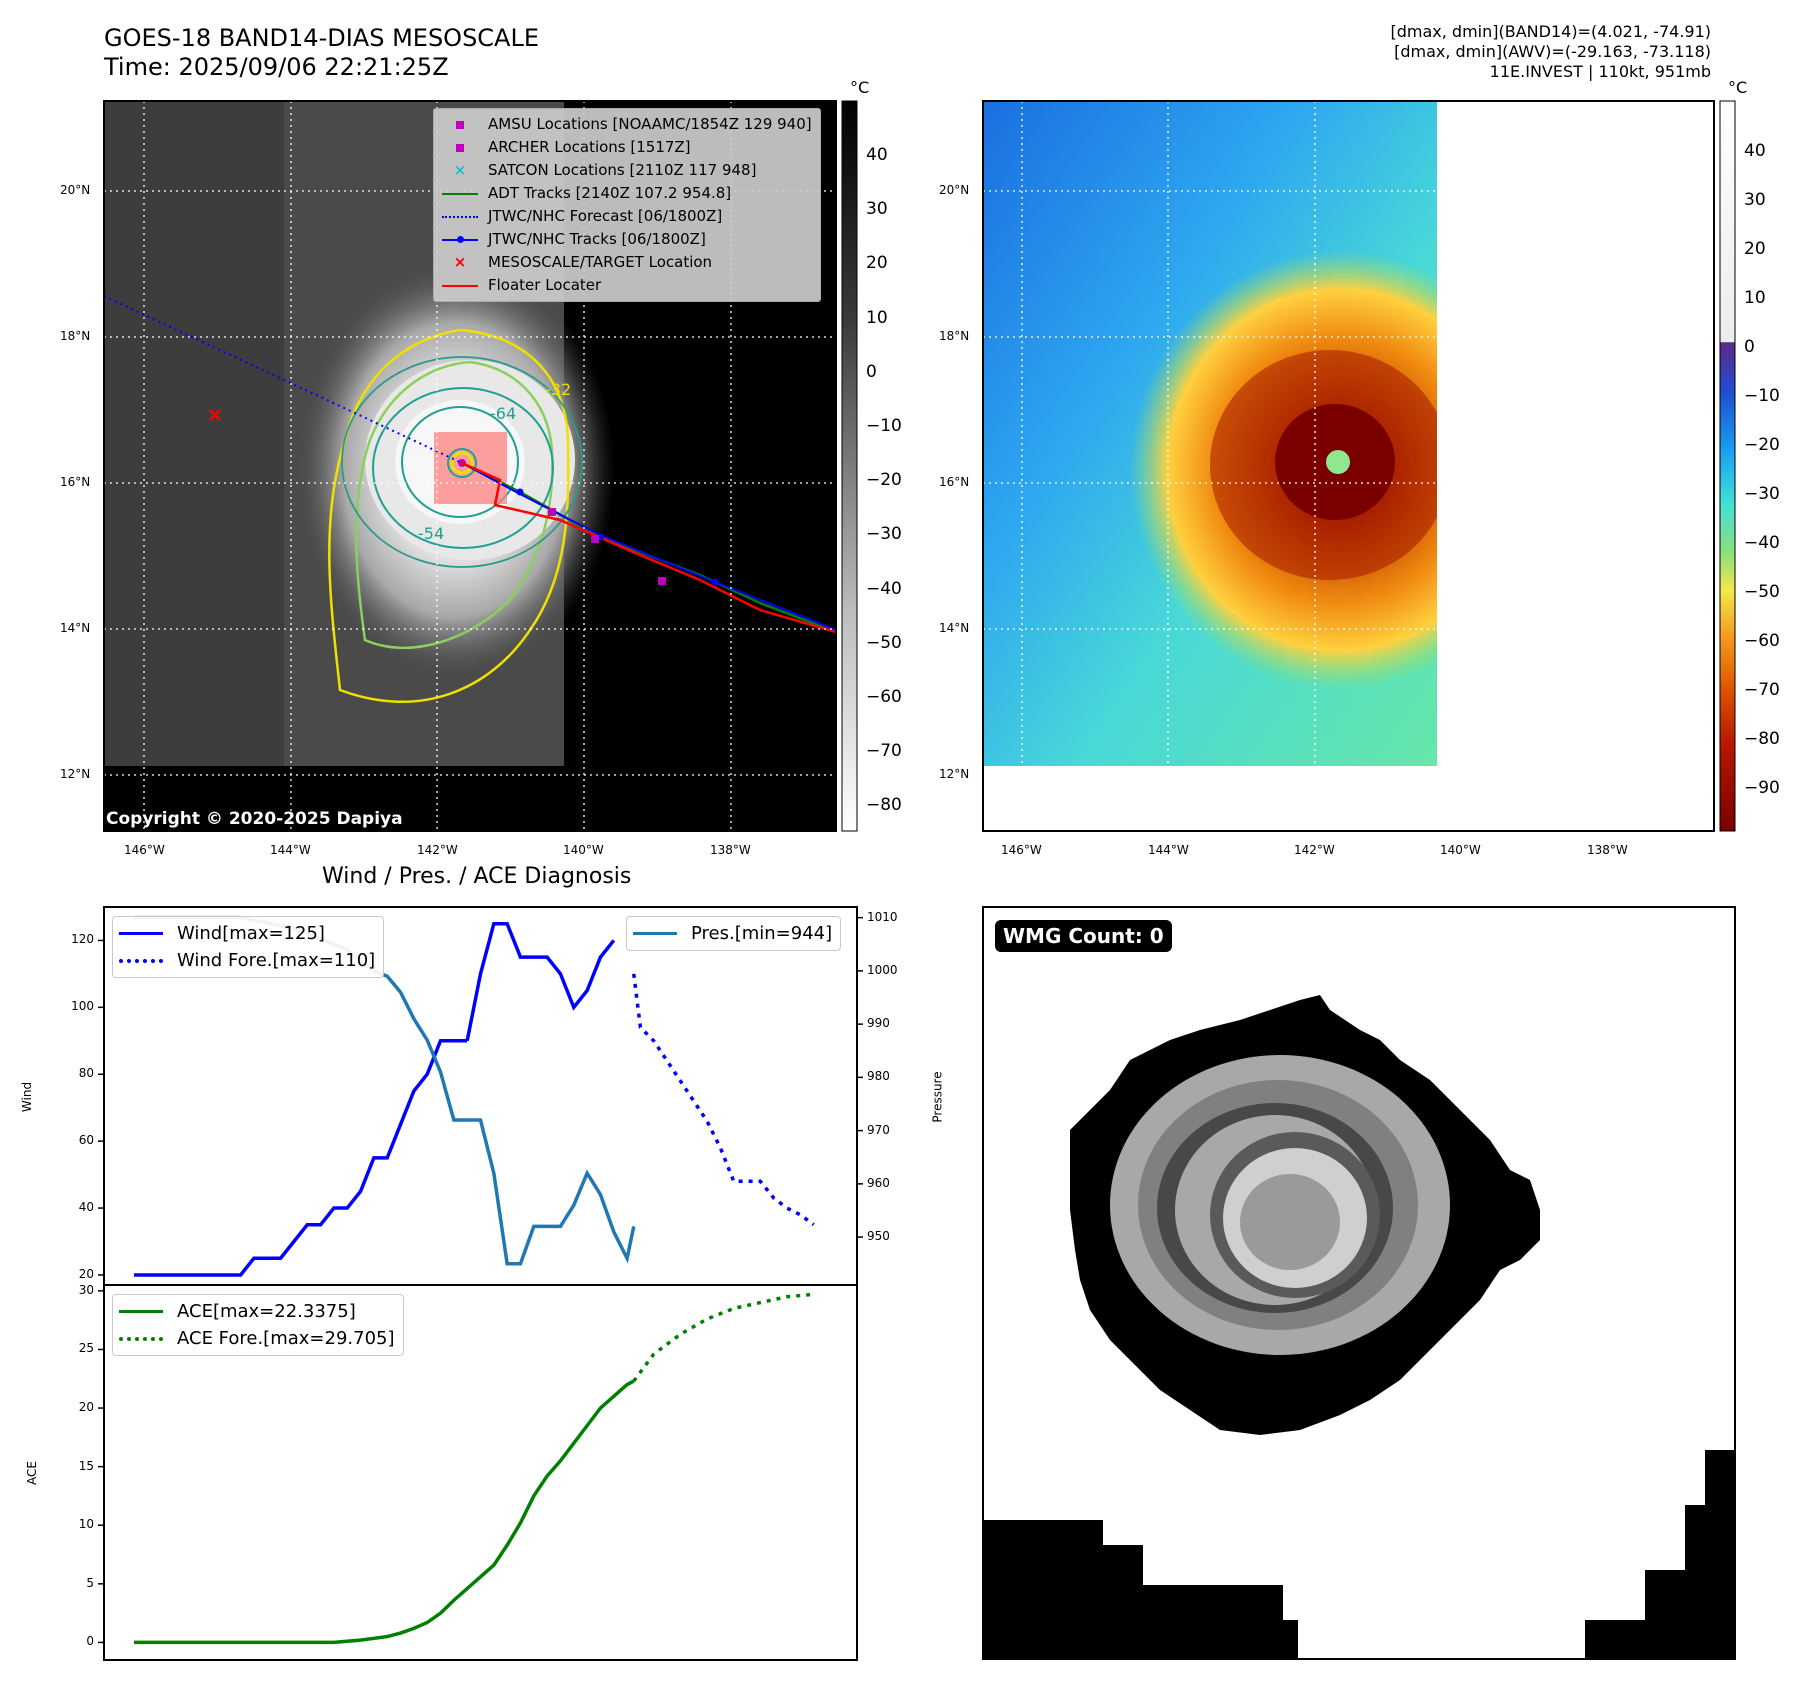 The image size is (1797, 1690). Describe the element at coordinates (878, 1023) in the screenshot. I see `pressure-tick-label: 990` at that location.